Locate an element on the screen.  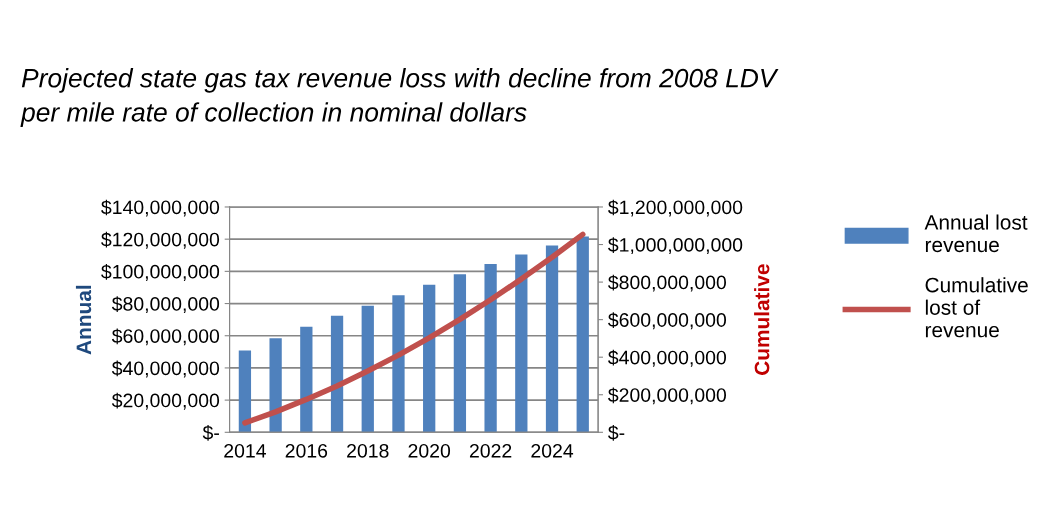
y-tick-label: $100,000,000 is located at coordinates (160, 272).